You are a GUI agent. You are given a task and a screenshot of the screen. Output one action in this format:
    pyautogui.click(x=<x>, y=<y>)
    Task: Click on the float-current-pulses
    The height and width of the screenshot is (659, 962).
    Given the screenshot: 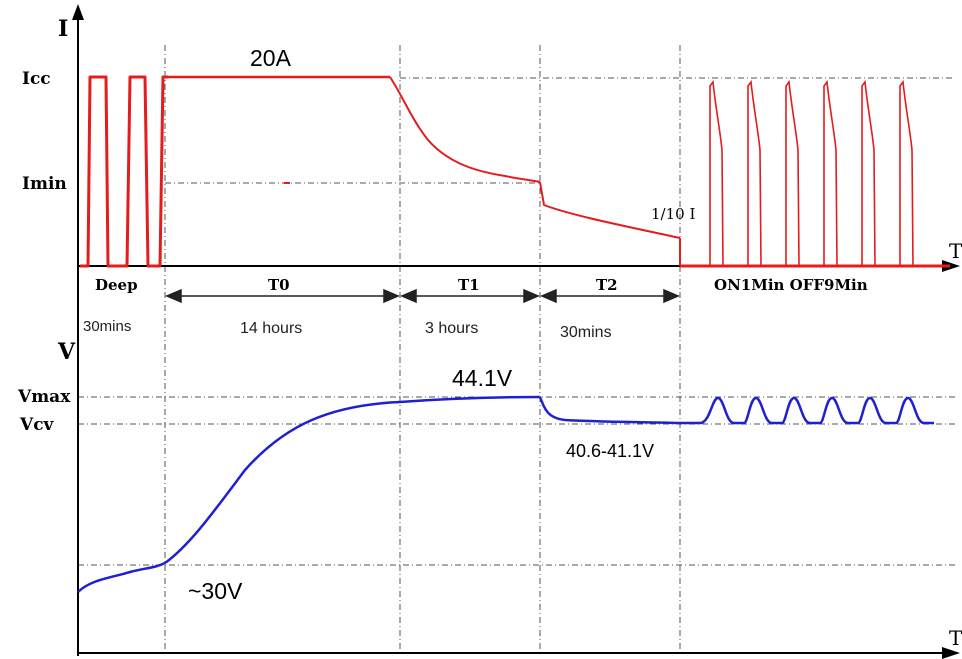 What is the action you would take?
    pyautogui.click(x=811, y=173)
    